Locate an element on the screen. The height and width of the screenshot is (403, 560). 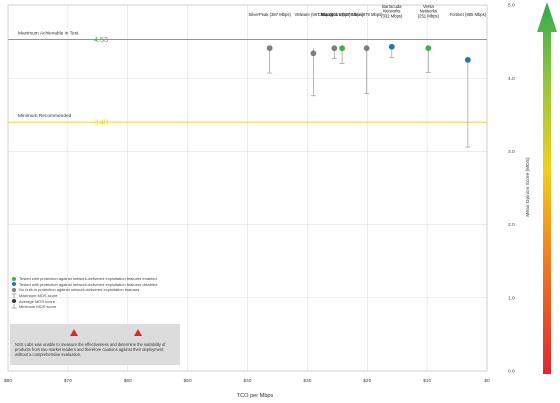
y-axis-label: Mean Opinion Score (MOS) is located at coordinates (528, 187).